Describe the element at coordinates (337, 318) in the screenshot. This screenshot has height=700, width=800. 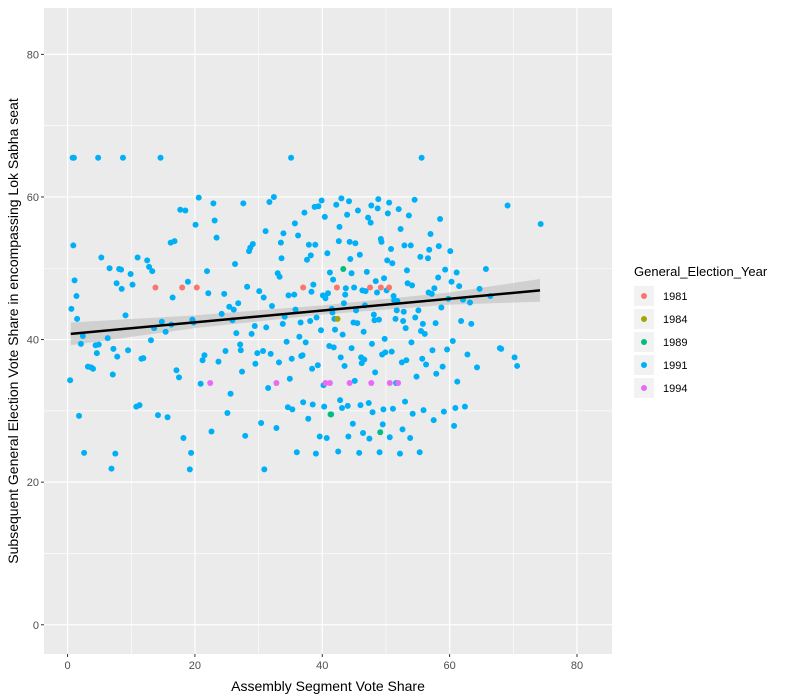
I see `point-1984` at that location.